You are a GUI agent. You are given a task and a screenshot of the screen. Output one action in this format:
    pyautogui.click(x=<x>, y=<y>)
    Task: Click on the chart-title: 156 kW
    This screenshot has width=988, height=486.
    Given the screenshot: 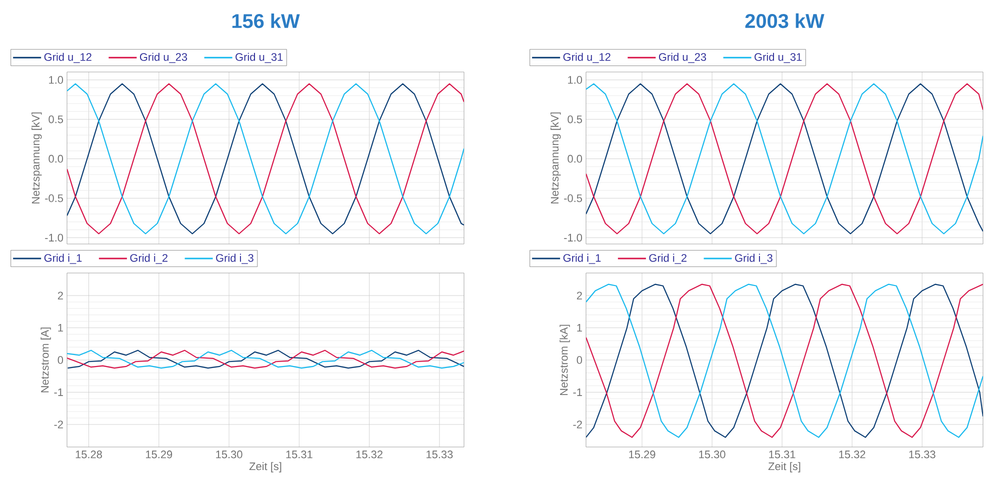 What is the action you would take?
    pyautogui.click(x=266, y=20)
    